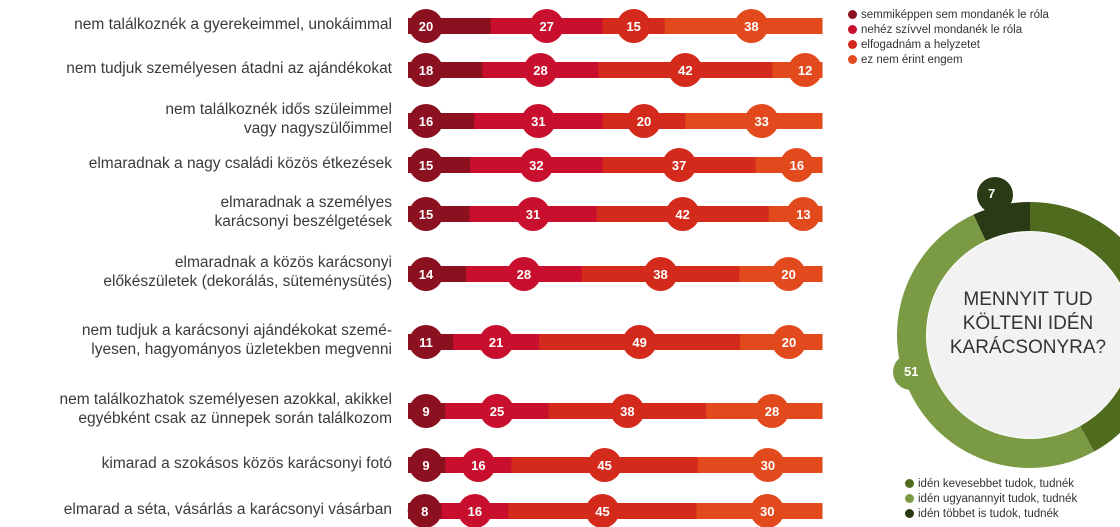  I want to click on donut-hole, so click(1023, 335).